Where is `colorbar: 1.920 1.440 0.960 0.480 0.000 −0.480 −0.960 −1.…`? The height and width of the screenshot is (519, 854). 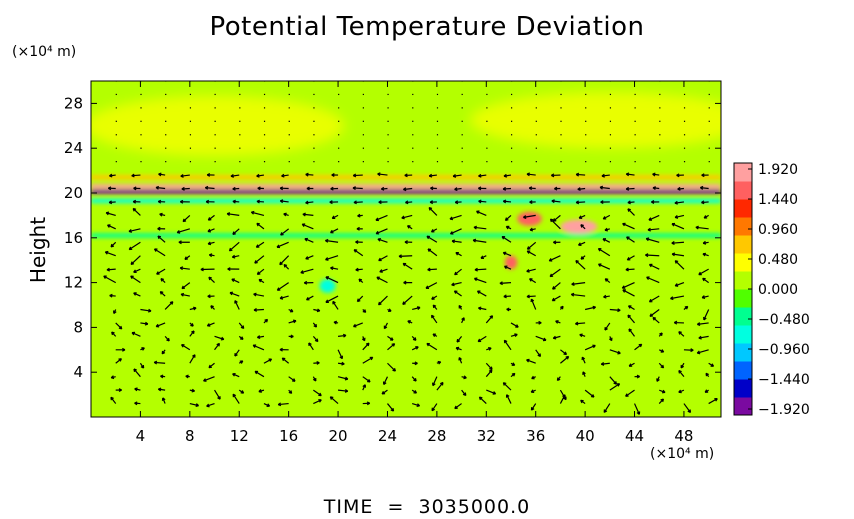 colorbar: 1.920 1.440 0.960 0.480 0.000 −0.480 −0.960 −1.… is located at coordinates (771, 290).